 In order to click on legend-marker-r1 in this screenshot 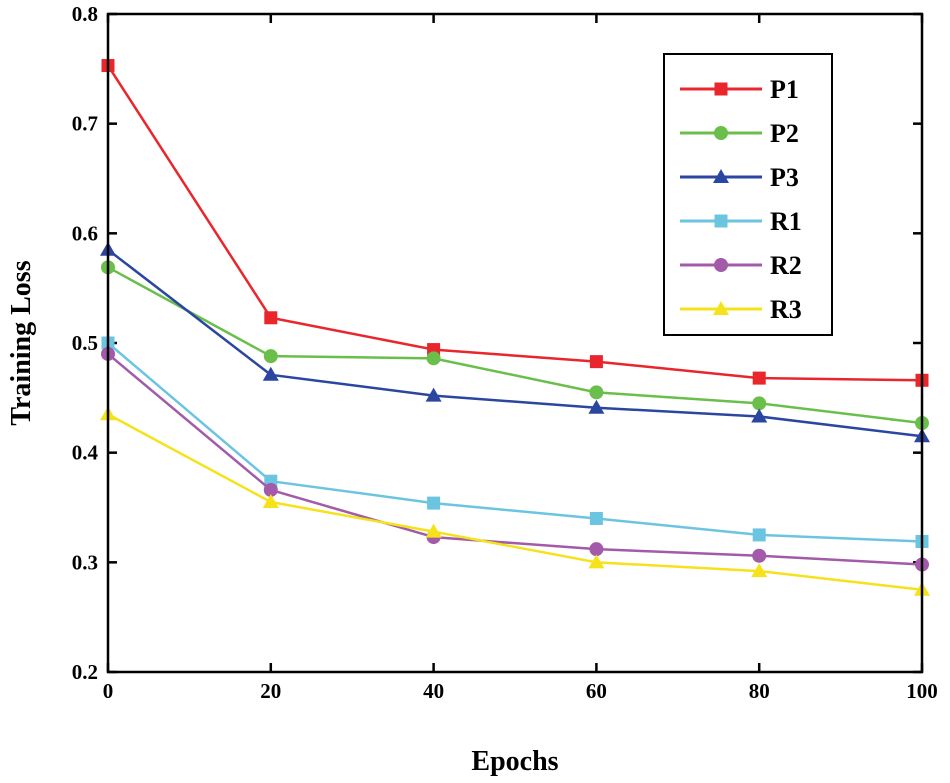, I will do `click(721, 221)`.